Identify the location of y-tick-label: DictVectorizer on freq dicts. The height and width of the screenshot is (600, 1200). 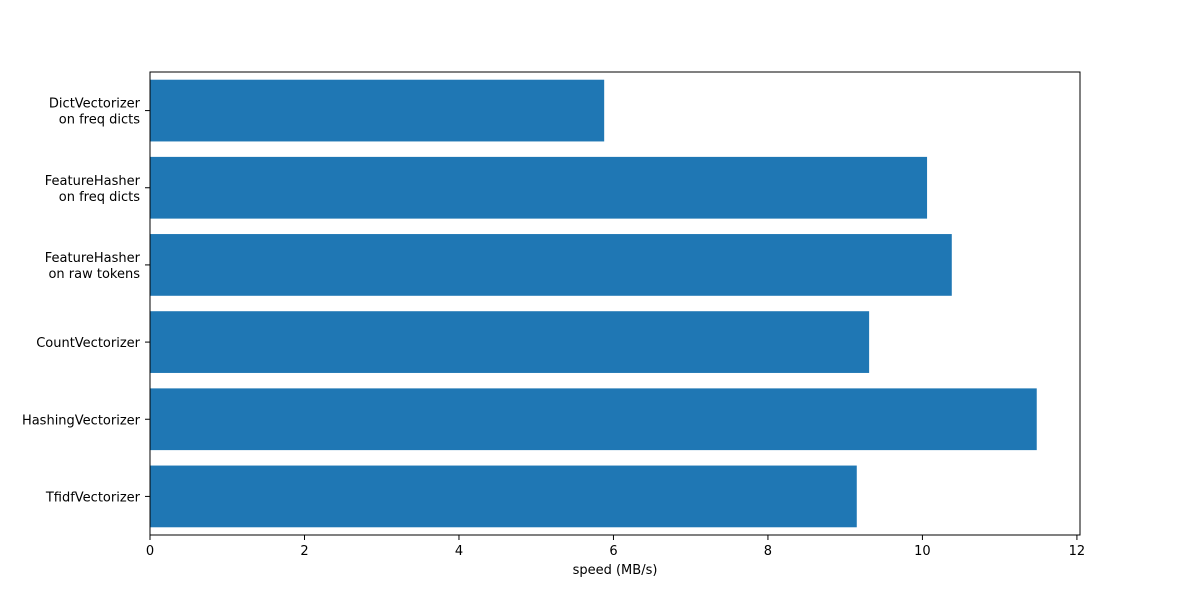
(95, 112).